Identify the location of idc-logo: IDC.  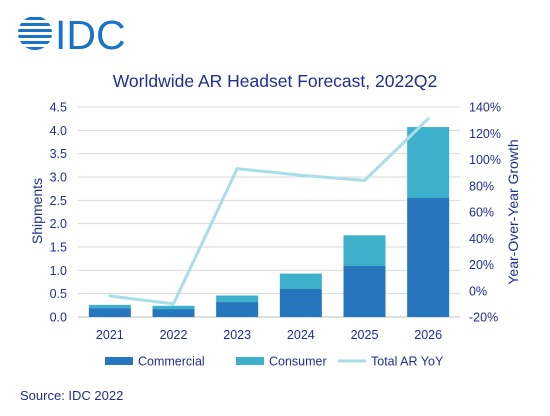
(72, 35).